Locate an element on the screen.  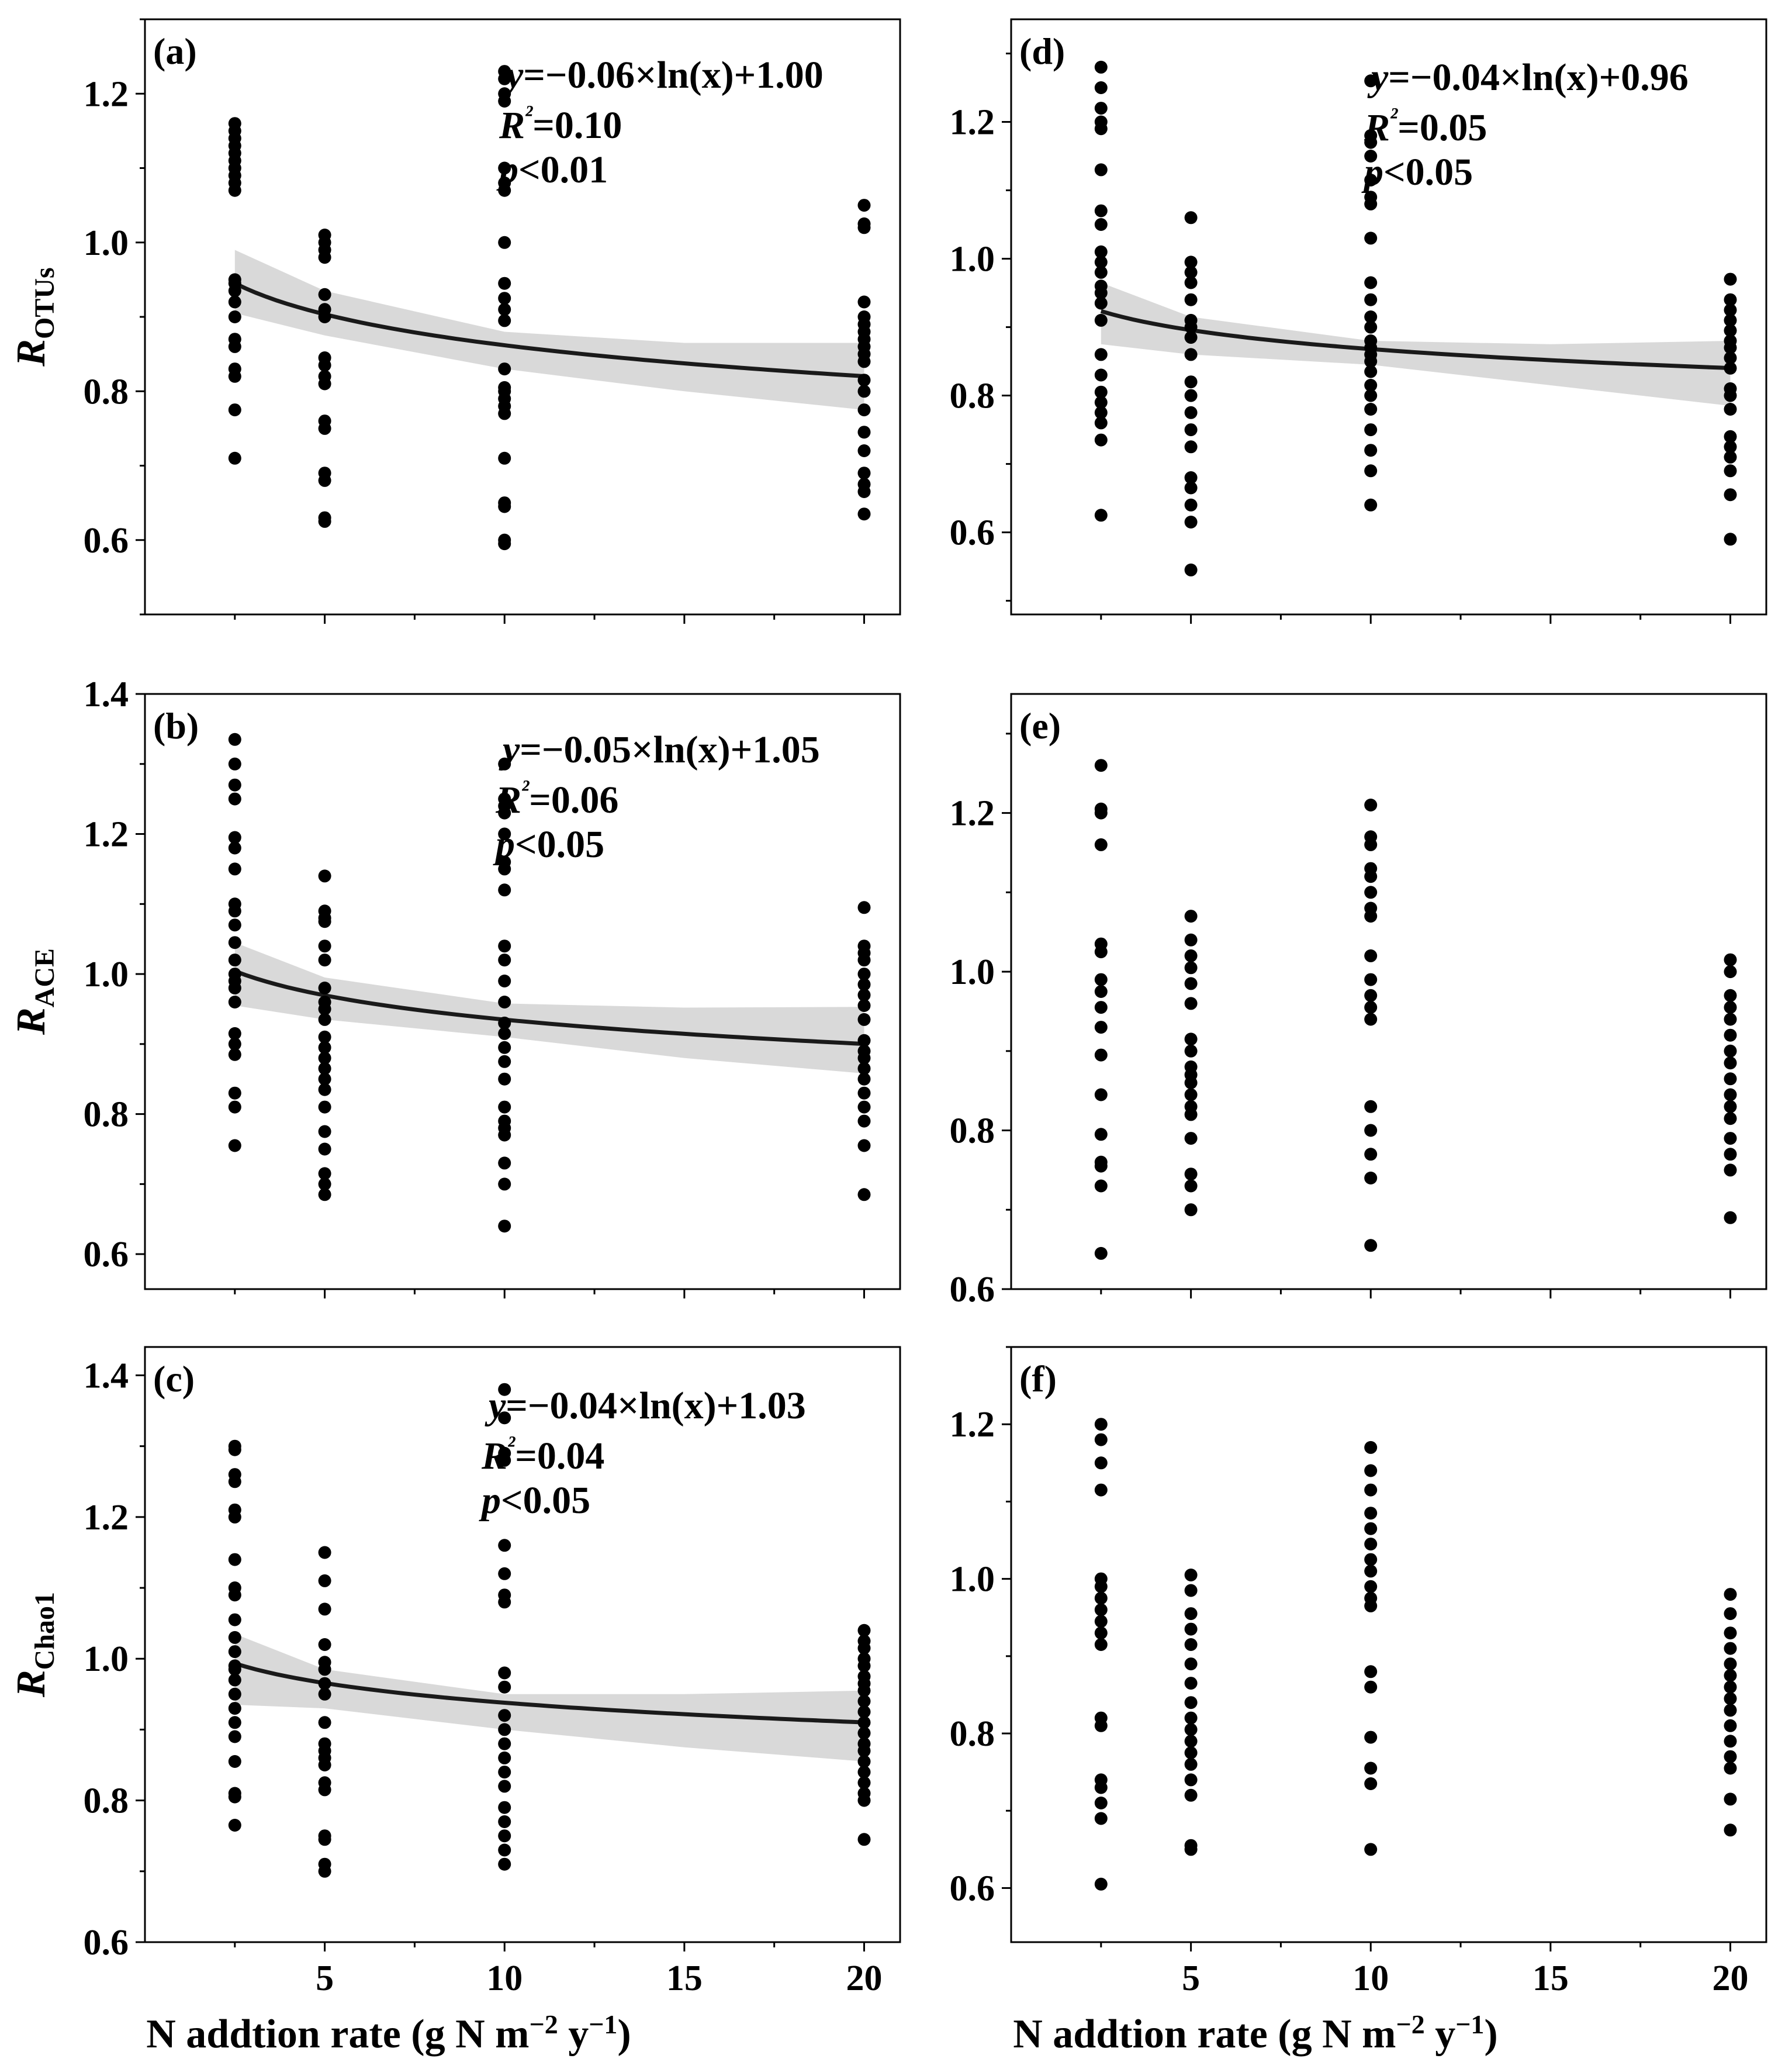
equation: y=−0.04×ln(x)+0.96 is located at coordinates (1528, 78).